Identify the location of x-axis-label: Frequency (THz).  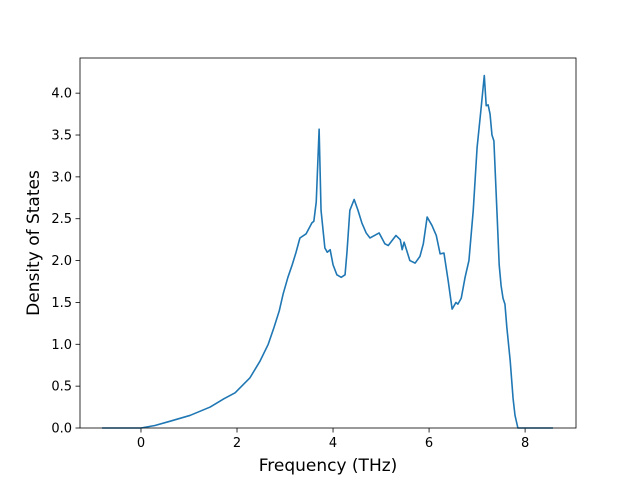
(328, 466).